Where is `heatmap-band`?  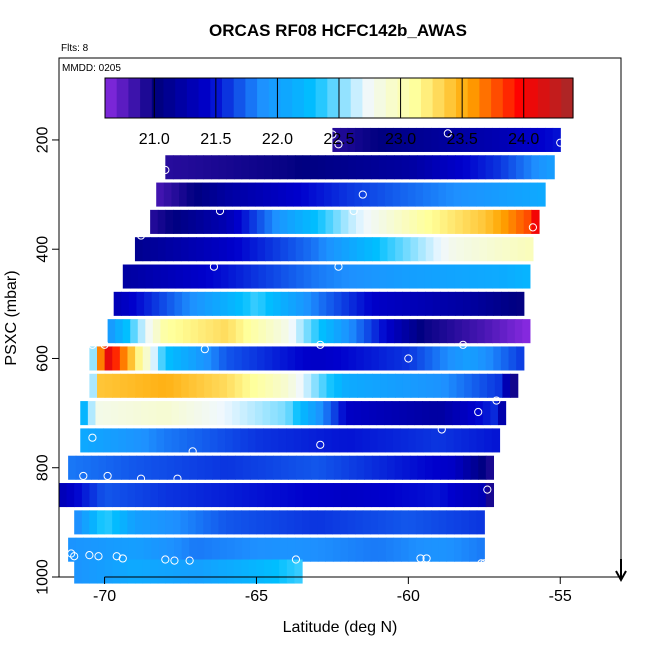
heatmap-band is located at coordinates (319, 303).